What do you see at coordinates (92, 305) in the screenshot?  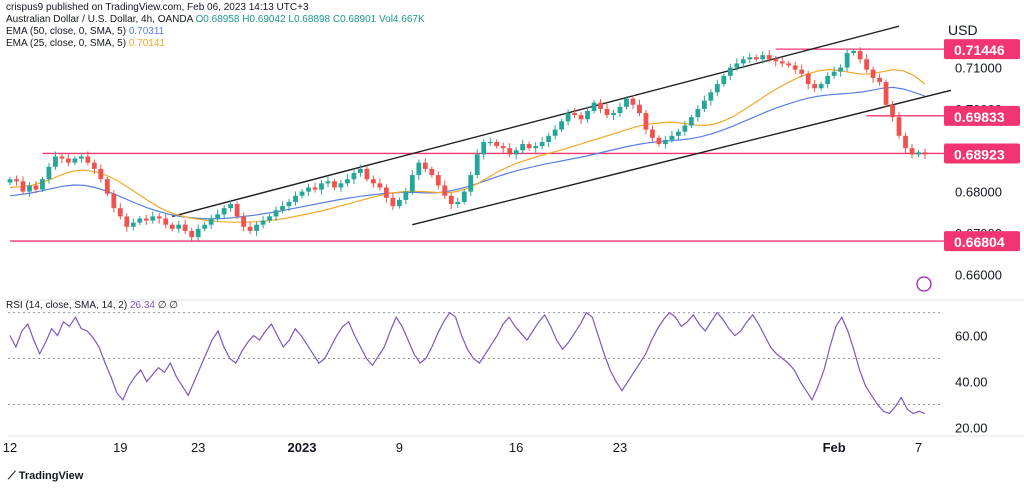 I see `rsi-legend: RSI (14, close, SMA, 14, 2) 26.34 ∅ ∅` at bounding box center [92, 305].